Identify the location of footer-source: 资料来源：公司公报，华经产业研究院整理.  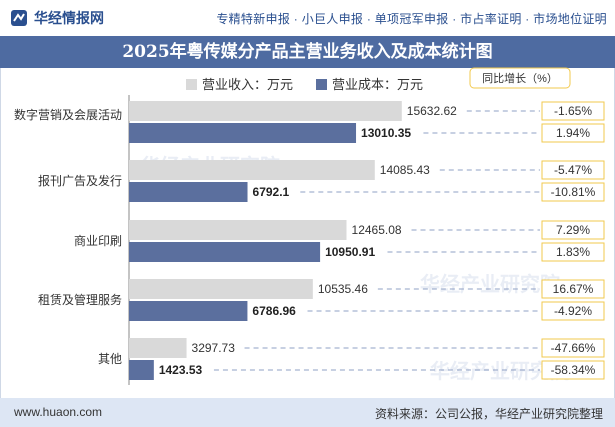
(488, 414).